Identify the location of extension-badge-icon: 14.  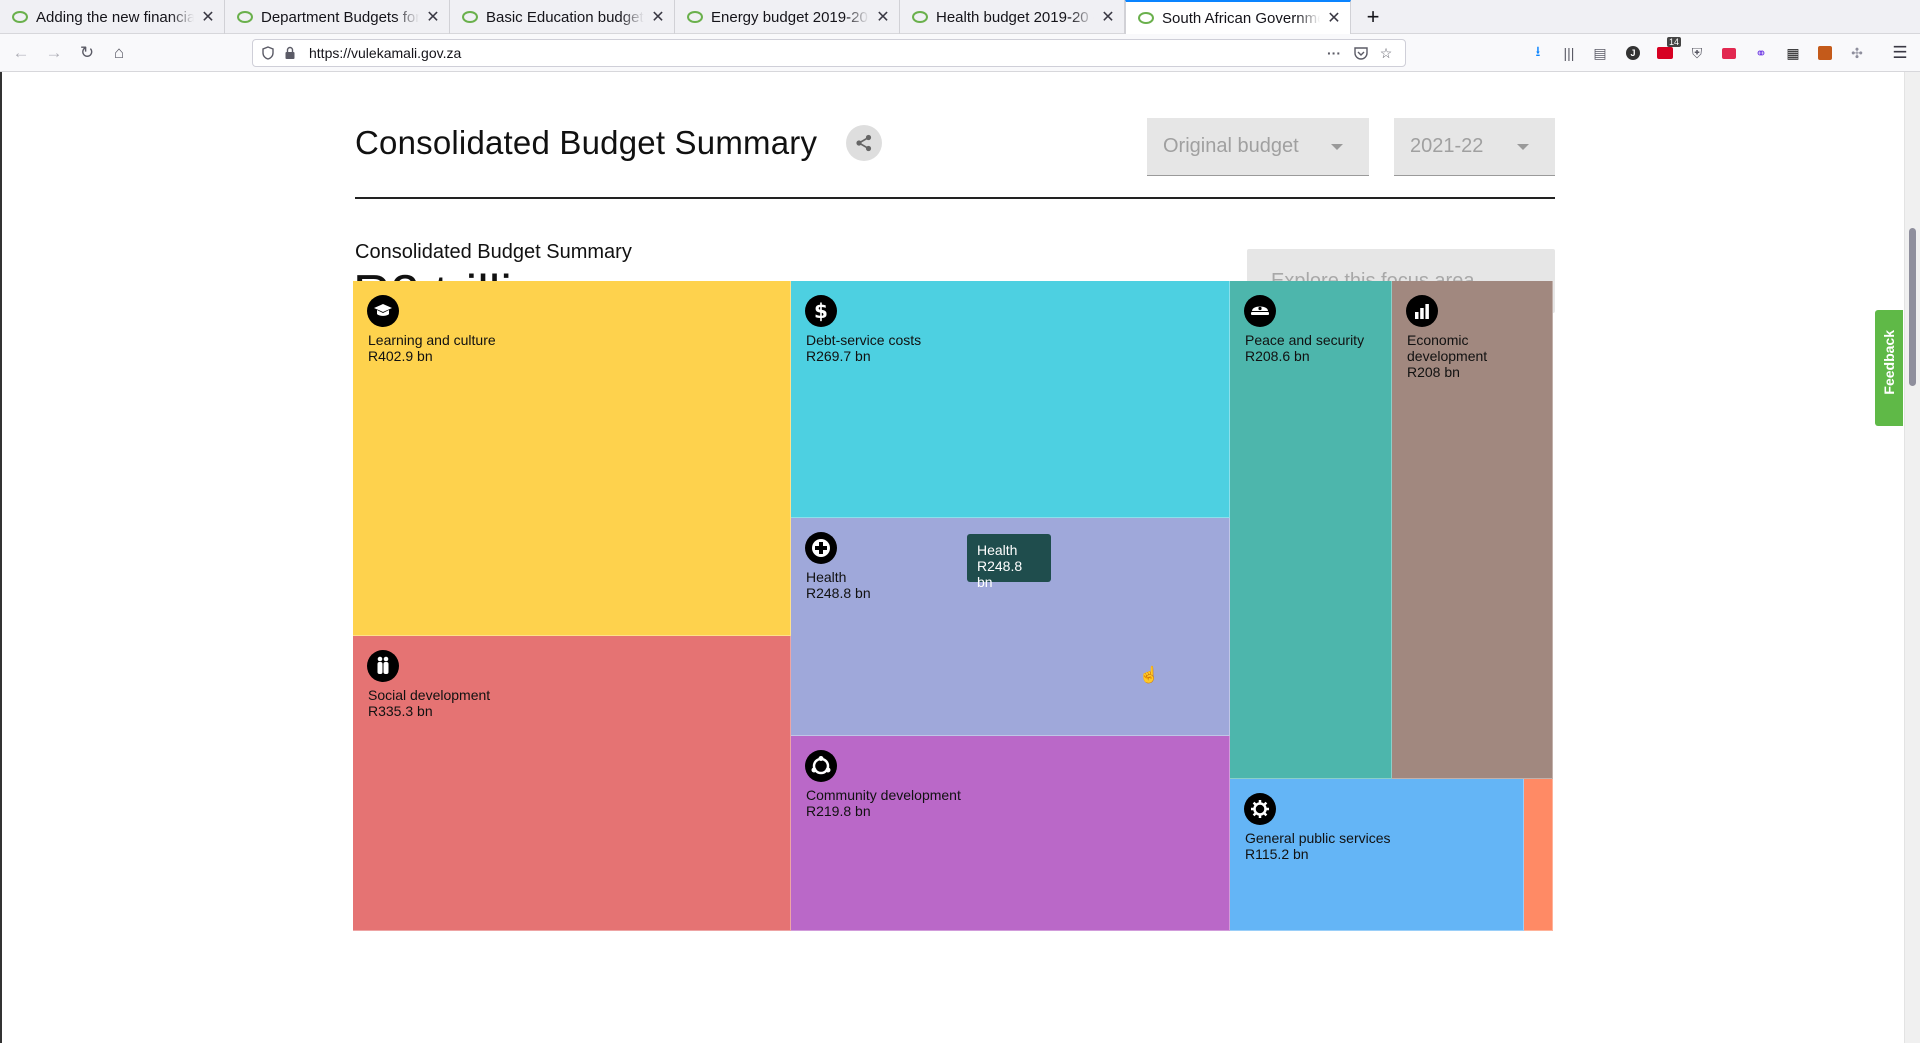
(1668, 50).